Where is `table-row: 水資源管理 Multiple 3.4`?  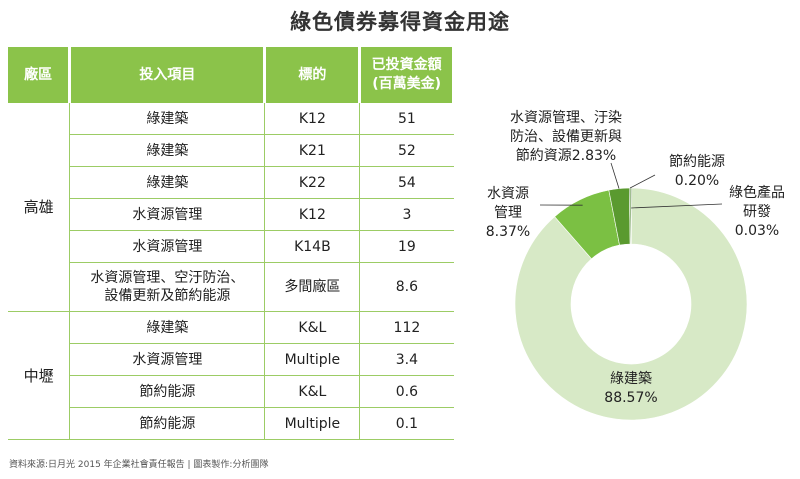
table-row: 水資源管理 Multiple 3.4 is located at coordinates (231, 359).